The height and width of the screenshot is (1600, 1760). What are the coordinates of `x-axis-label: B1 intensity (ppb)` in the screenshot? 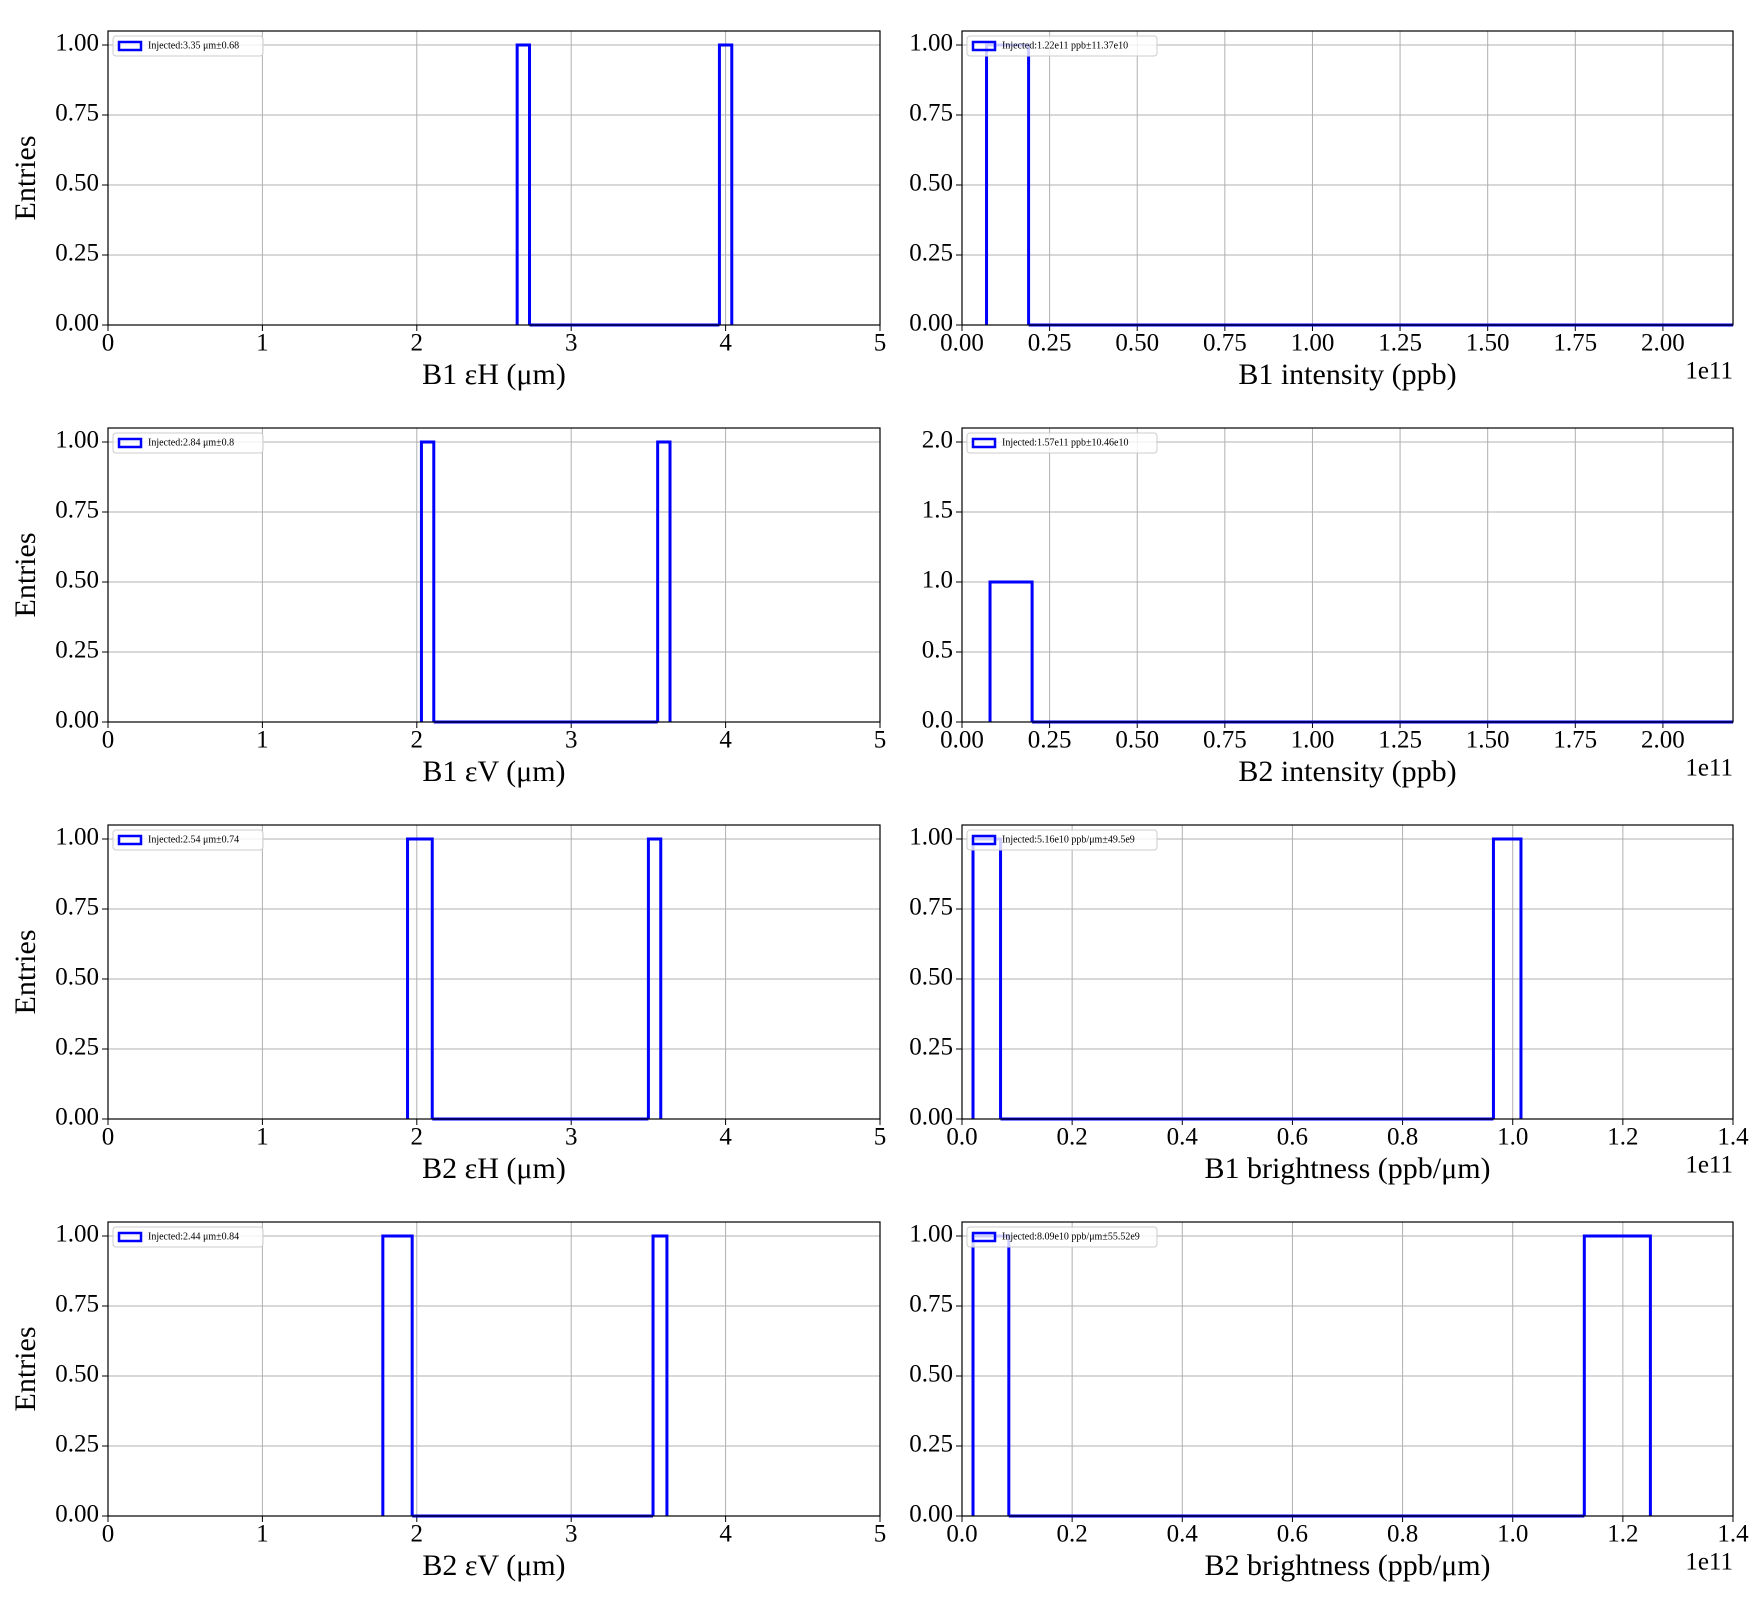 It's located at (1347, 374).